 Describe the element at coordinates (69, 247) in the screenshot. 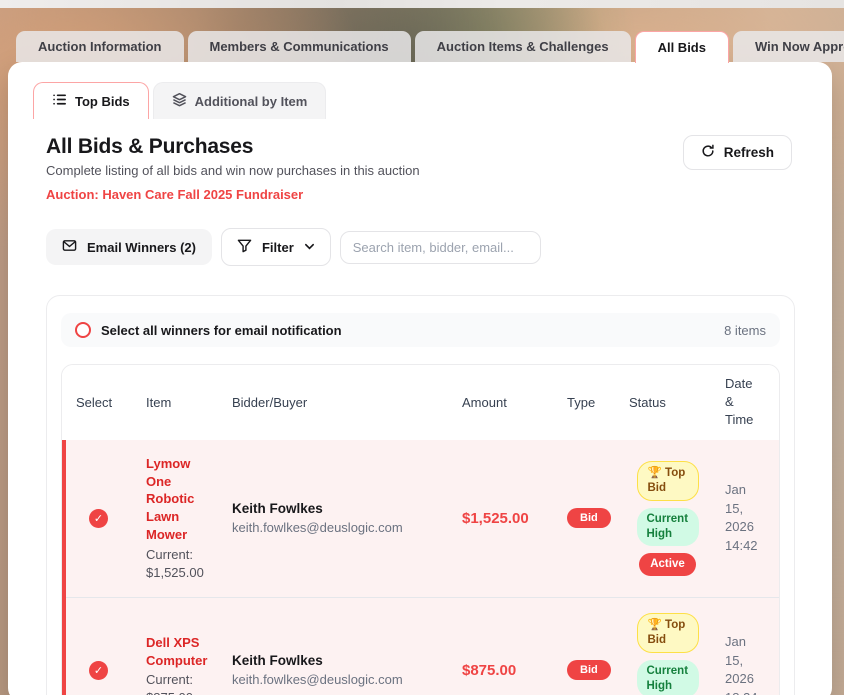

I see `mail-icon` at that location.